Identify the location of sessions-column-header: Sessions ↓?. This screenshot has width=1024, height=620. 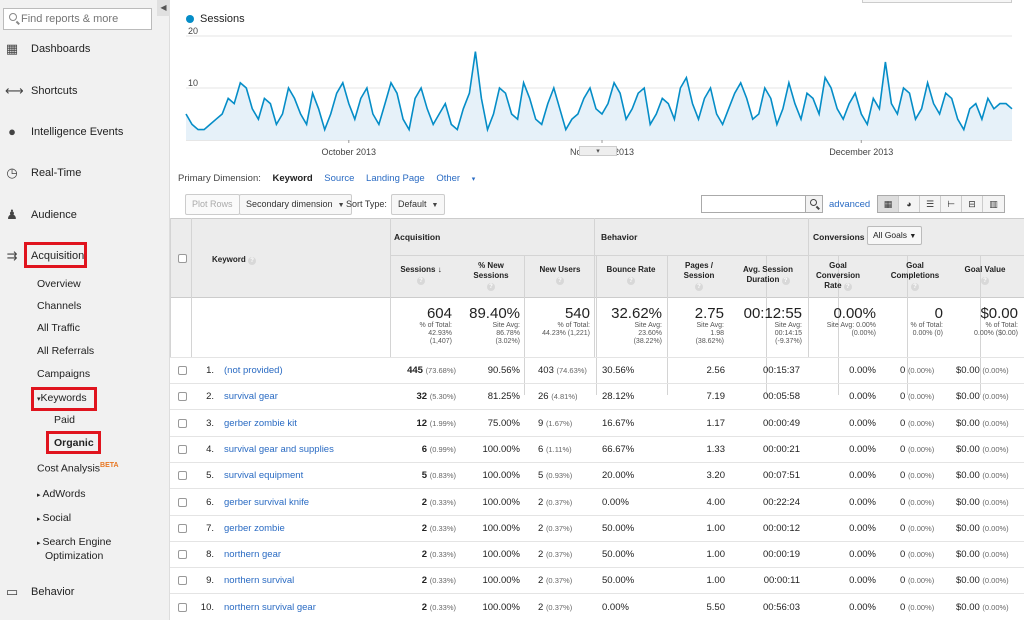
(421, 275).